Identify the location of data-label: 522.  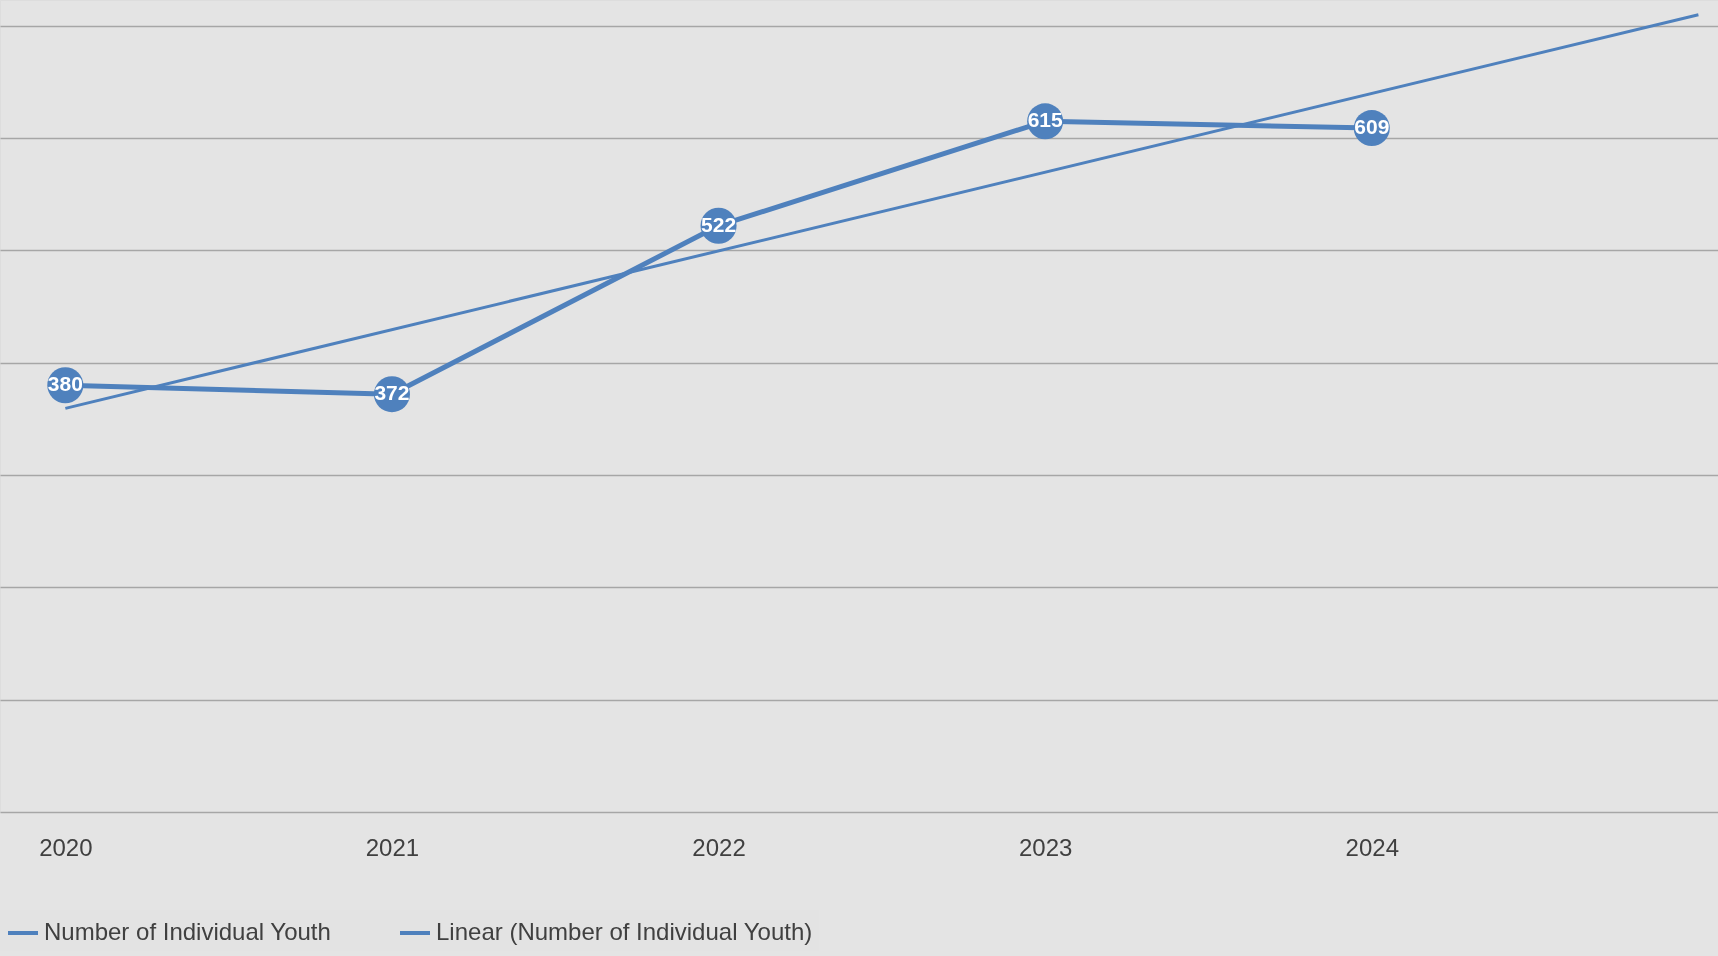
(719, 224).